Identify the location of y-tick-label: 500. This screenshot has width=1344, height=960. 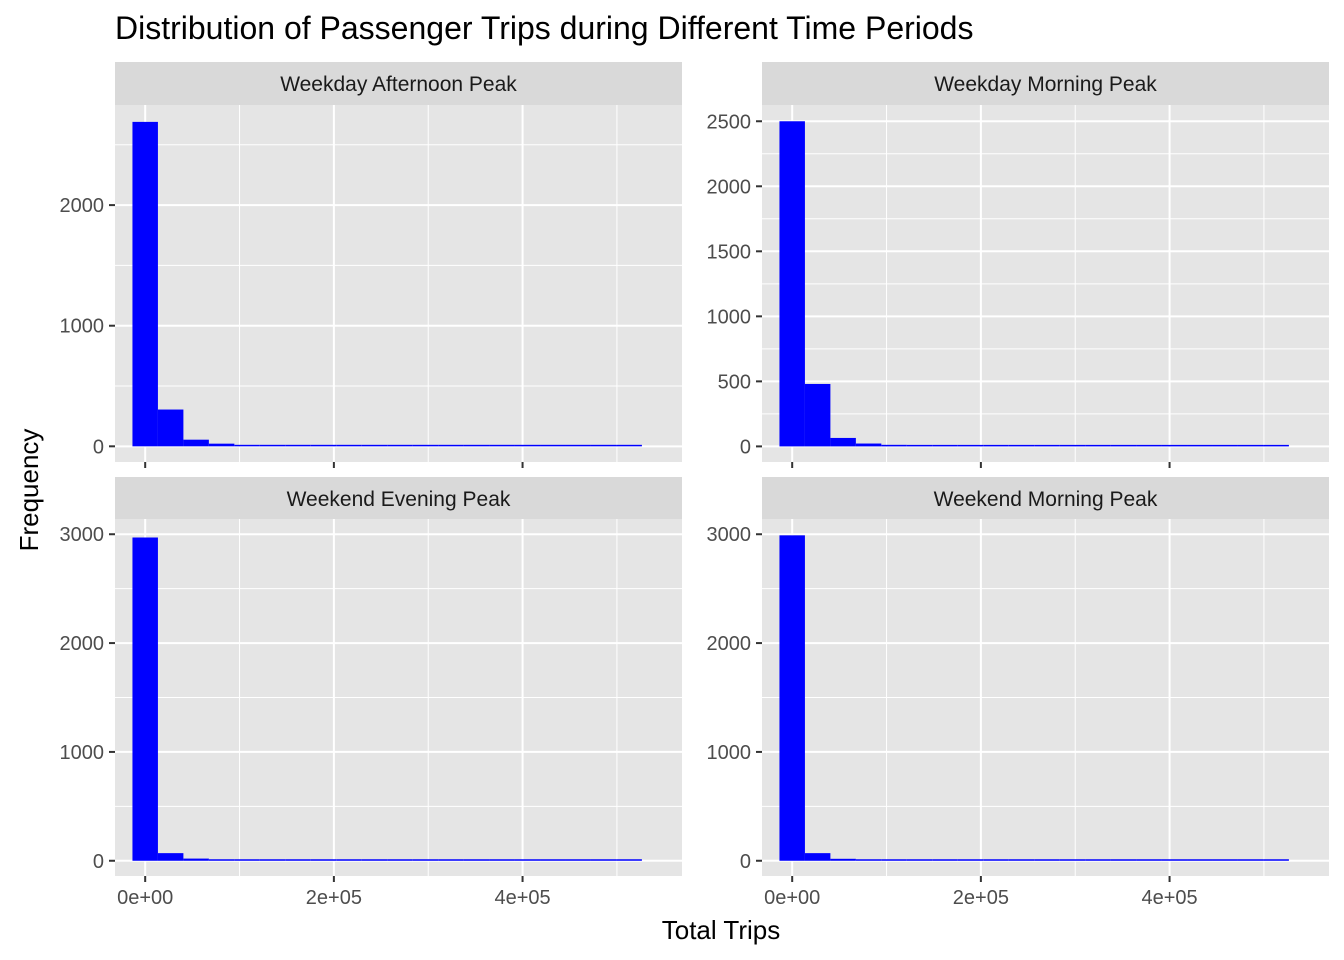
(734, 382).